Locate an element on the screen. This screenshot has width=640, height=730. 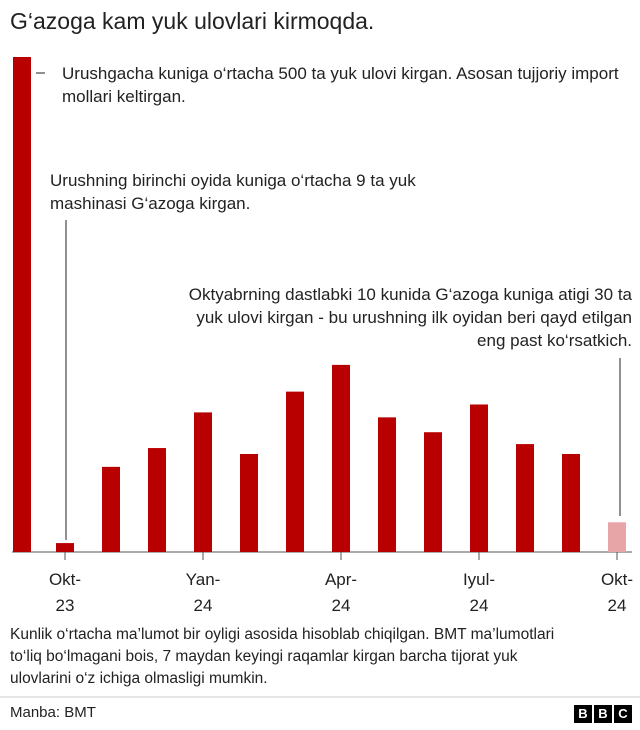
x-tick-label: Yan-24 is located at coordinates (203, 592).